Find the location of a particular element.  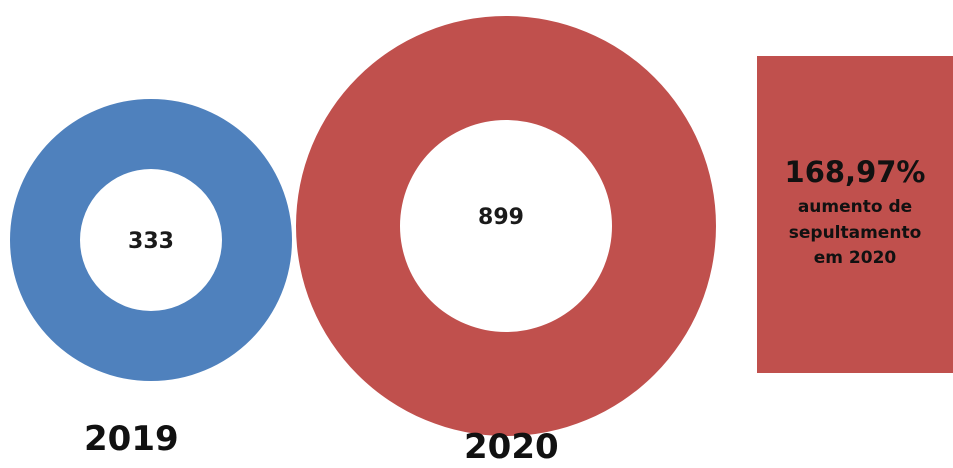

year-label-2020: 2020 is located at coordinates (511, 447).